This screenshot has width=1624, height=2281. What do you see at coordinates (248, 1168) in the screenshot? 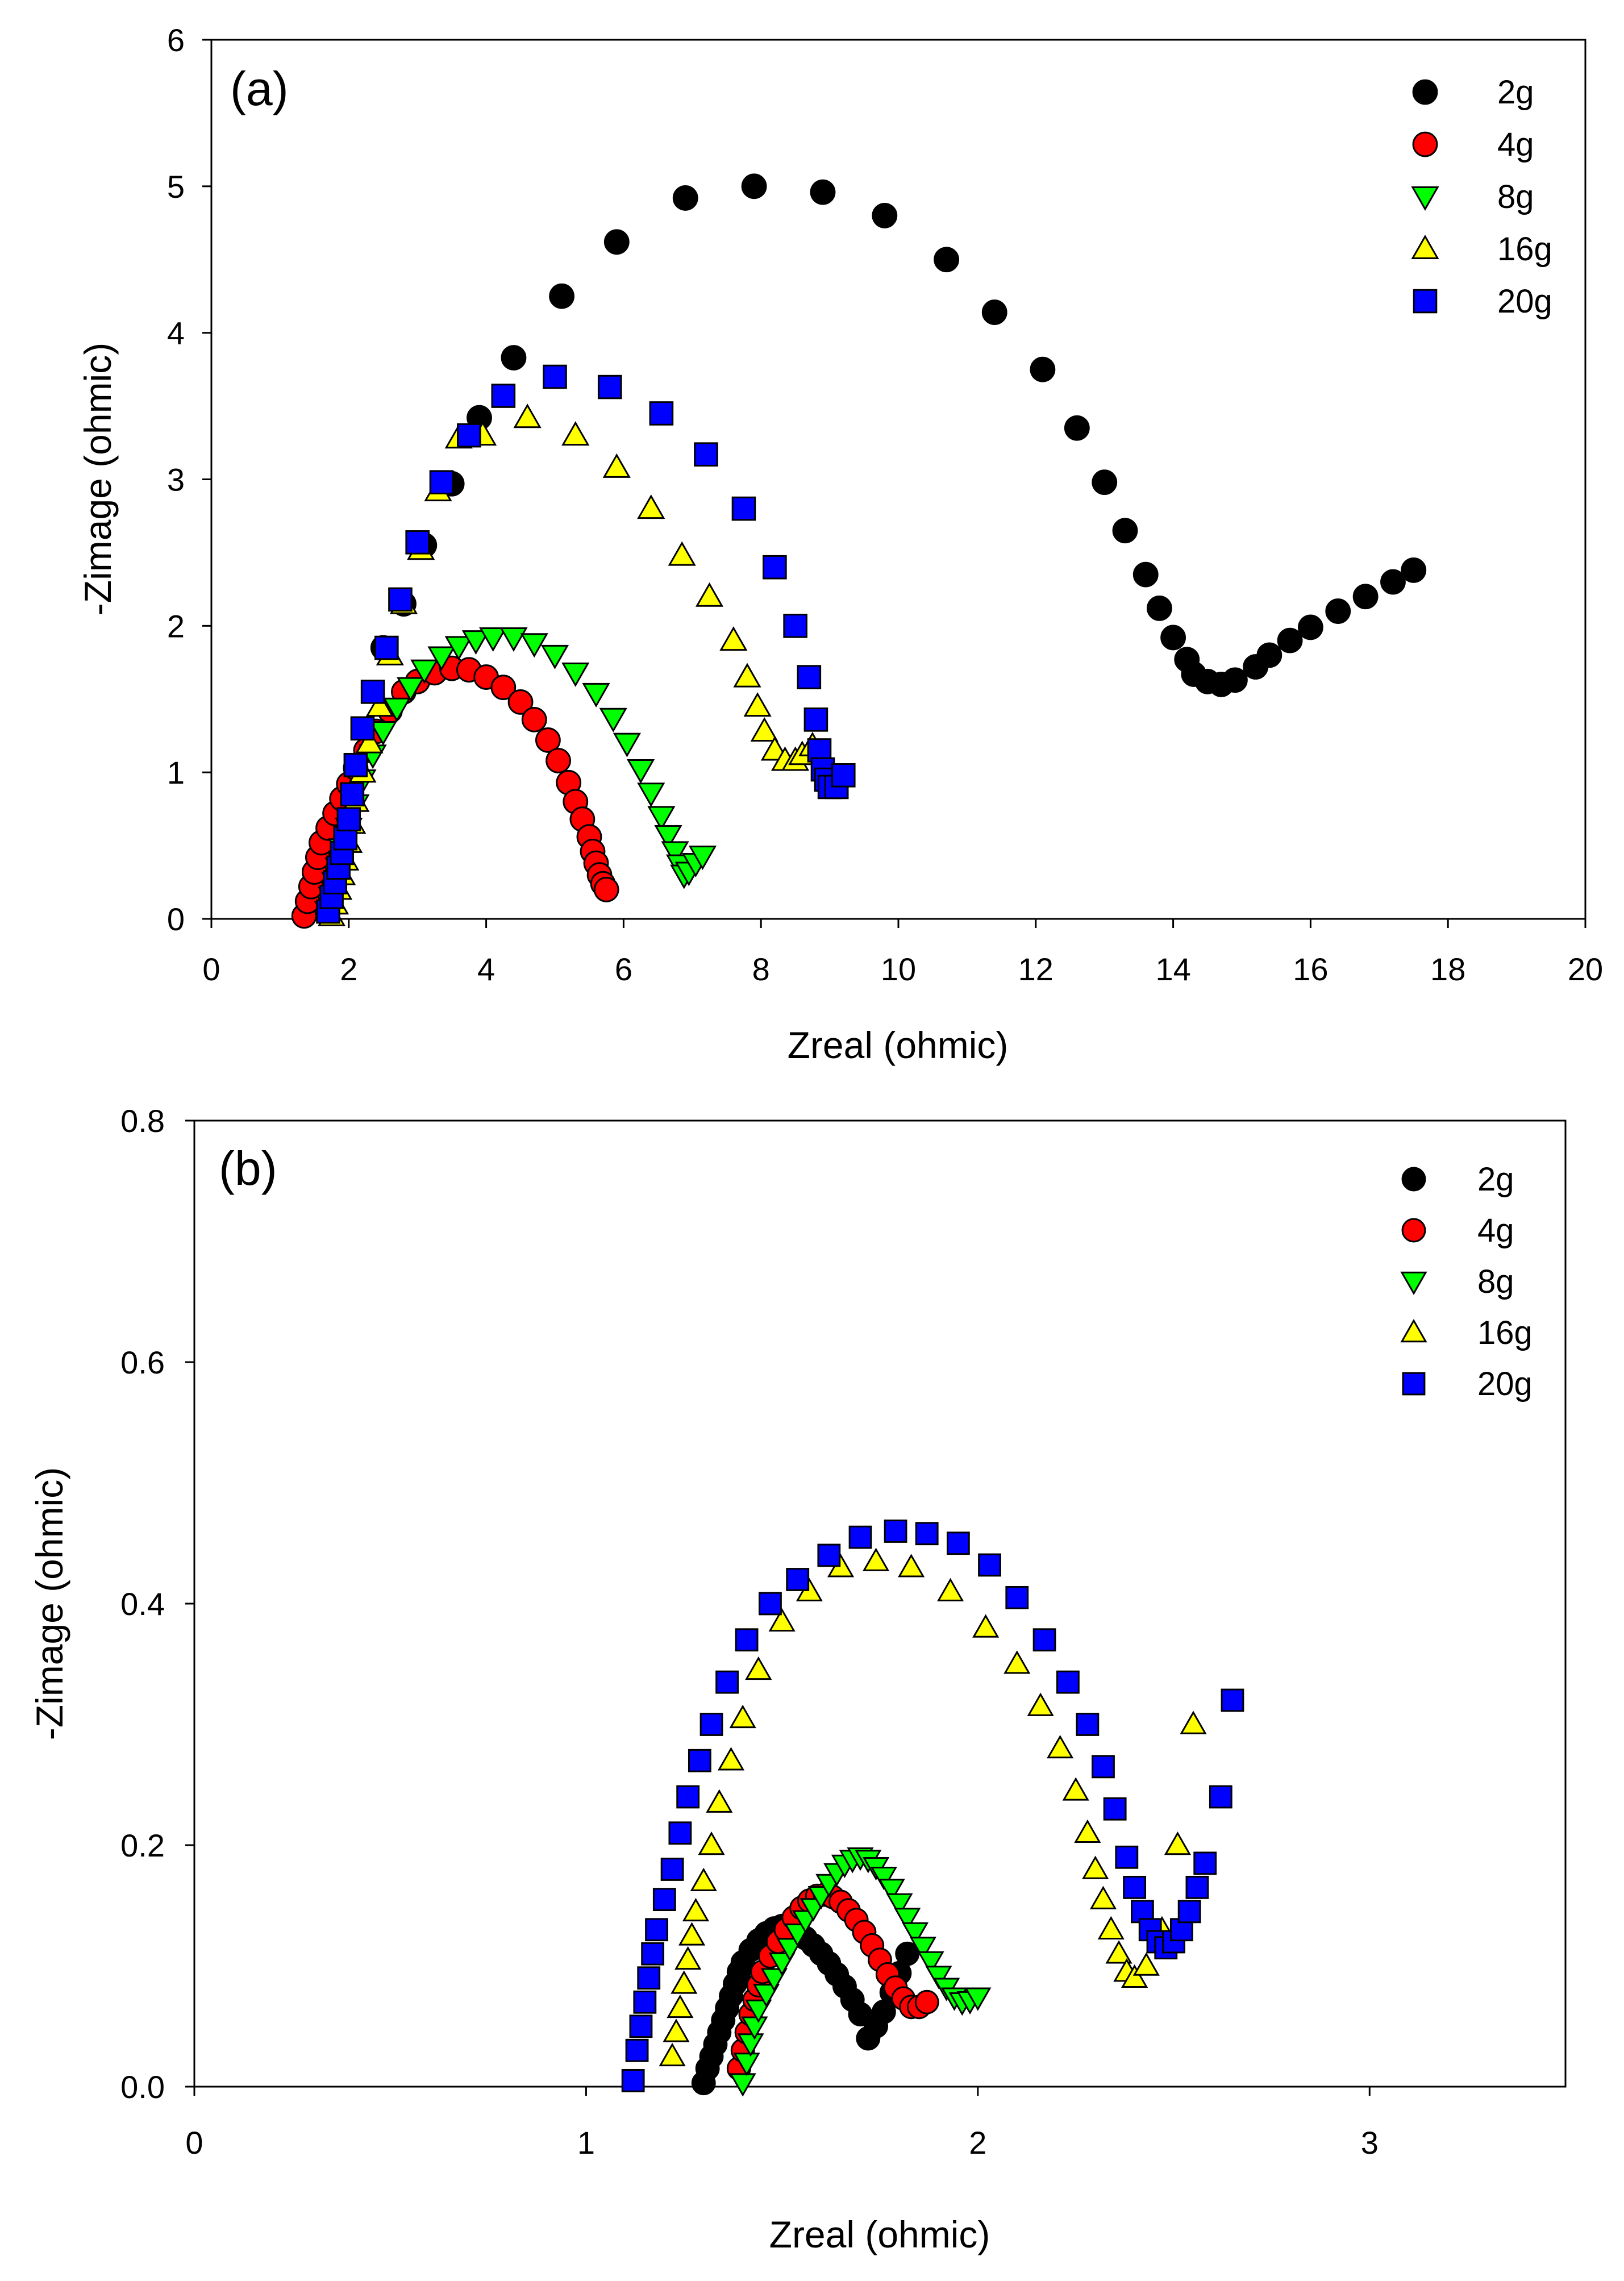
I see `panel-b-label: (b)` at bounding box center [248, 1168].